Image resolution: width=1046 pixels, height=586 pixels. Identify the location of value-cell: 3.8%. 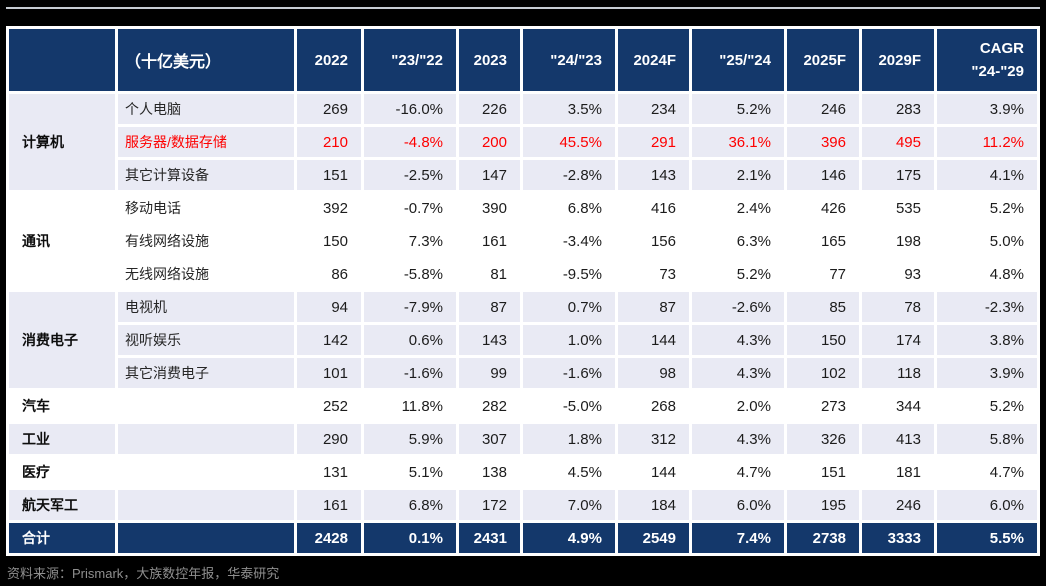
(987, 340).